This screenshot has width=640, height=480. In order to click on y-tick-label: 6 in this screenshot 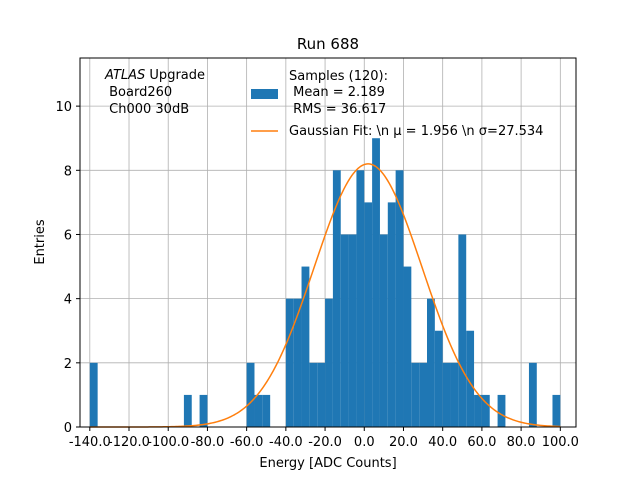, I will do `click(68, 235)`.